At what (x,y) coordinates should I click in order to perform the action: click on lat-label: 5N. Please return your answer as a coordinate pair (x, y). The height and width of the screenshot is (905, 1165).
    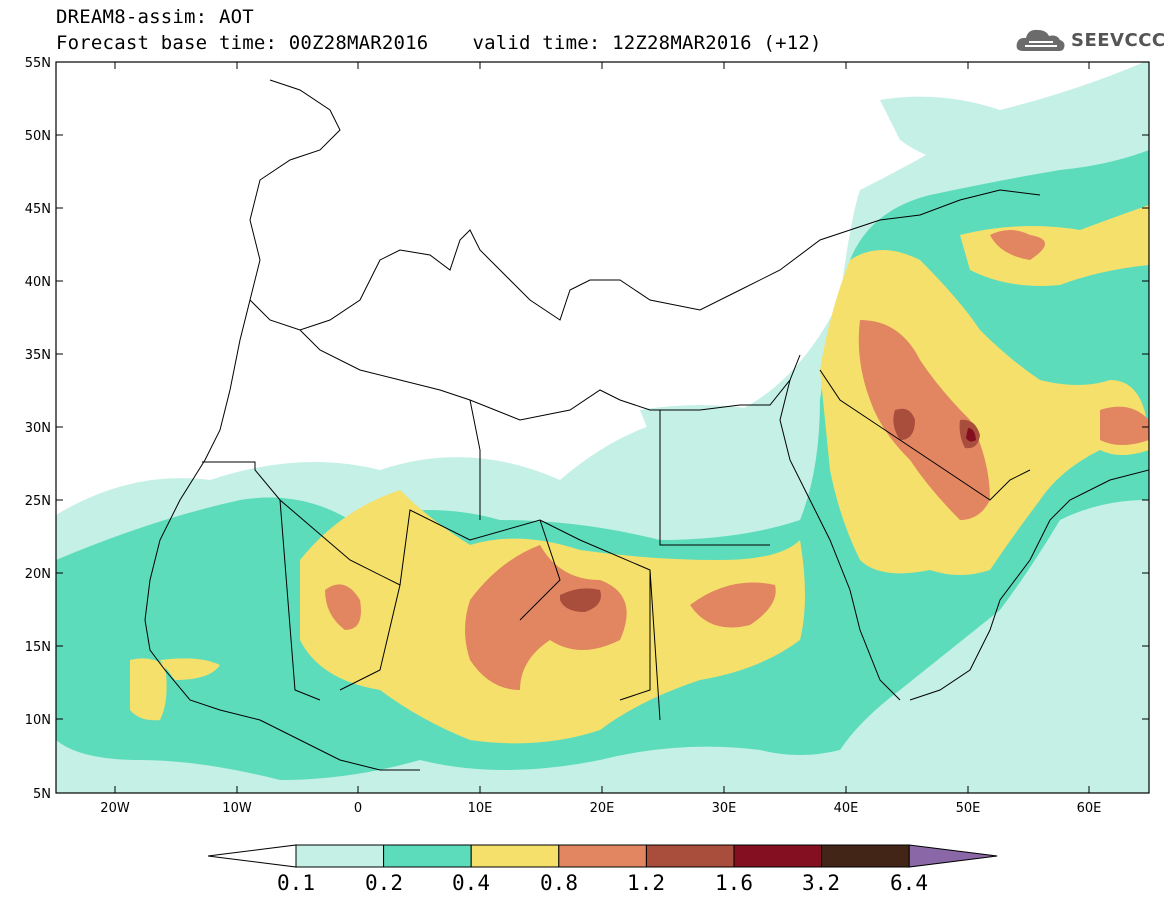
    Looking at the image, I should click on (42, 794).